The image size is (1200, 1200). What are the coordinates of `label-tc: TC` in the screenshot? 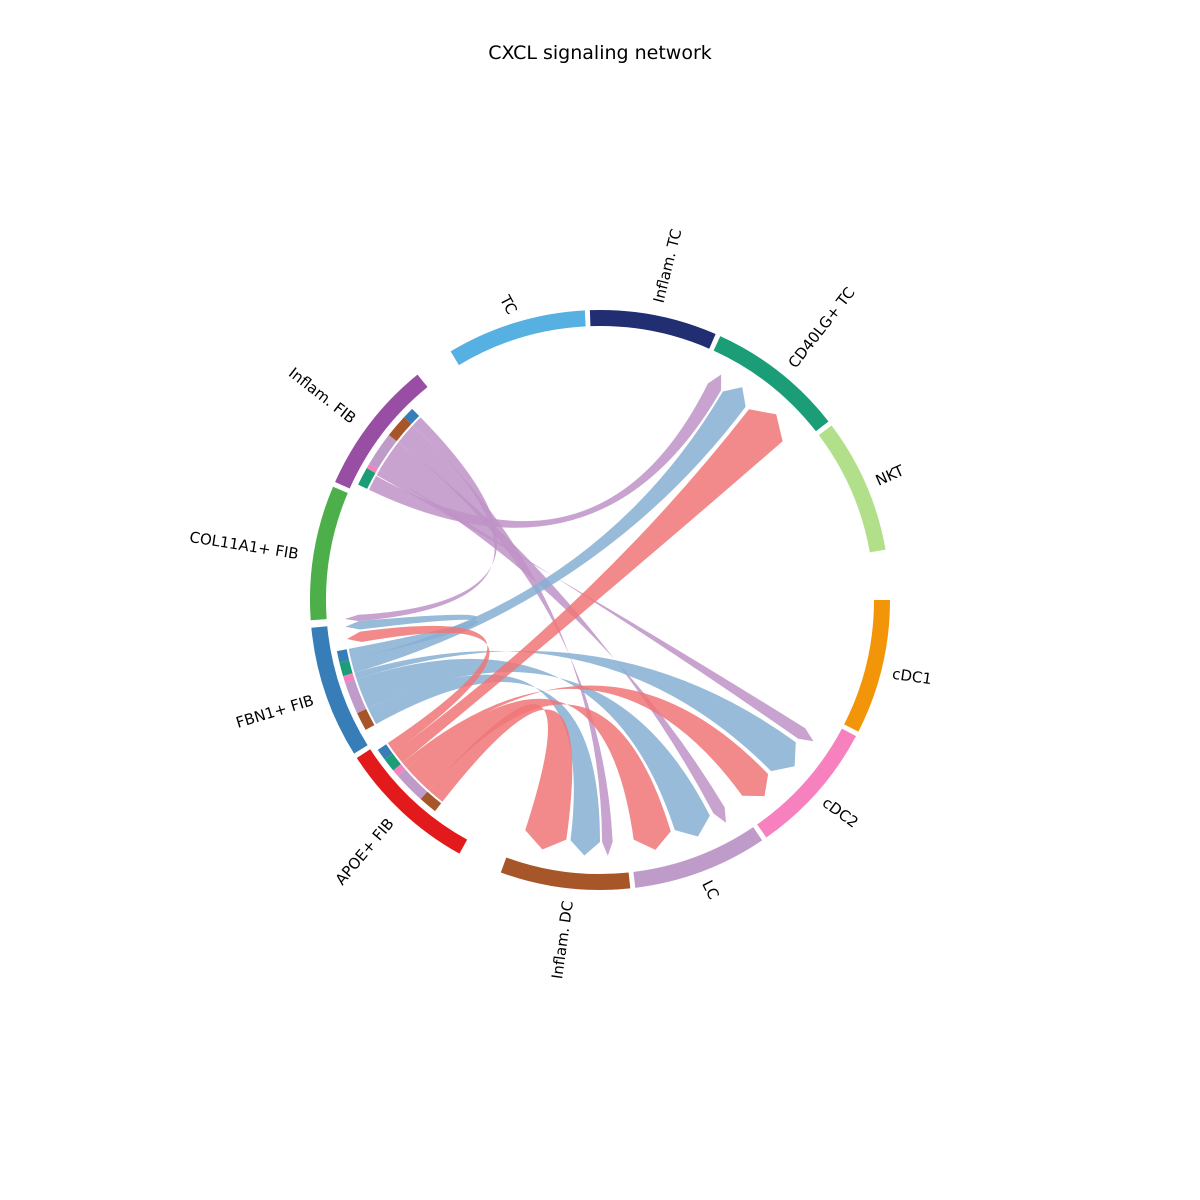 It's located at (508, 304).